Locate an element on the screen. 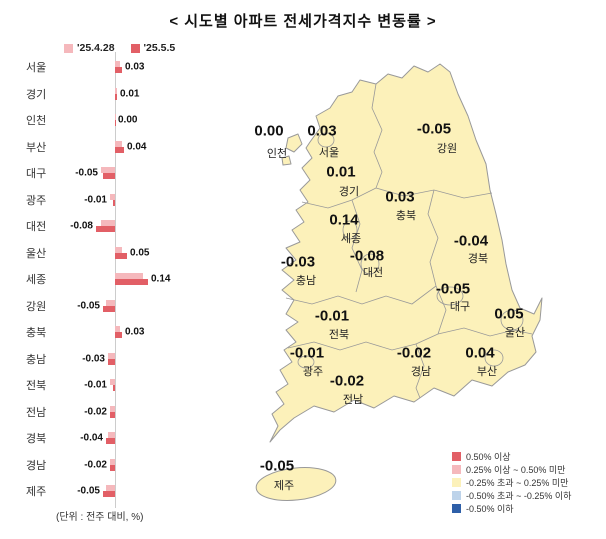  region-label: 대구 is located at coordinates (36, 174).